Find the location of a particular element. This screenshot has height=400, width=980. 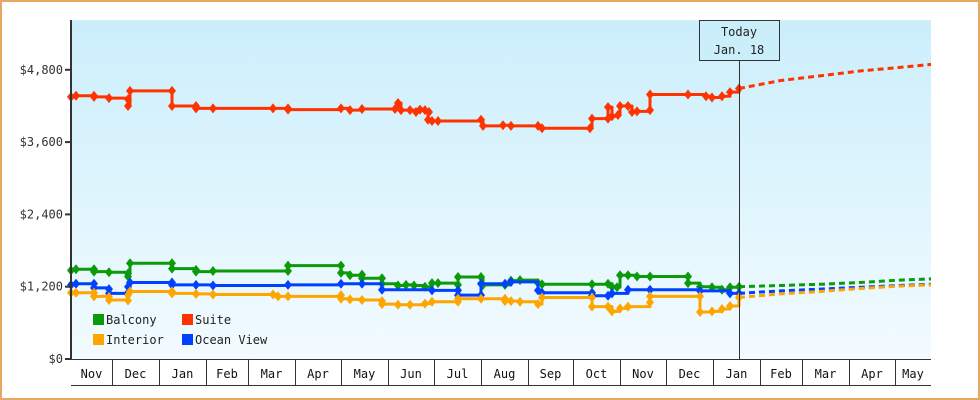

month-label: Dec is located at coordinates (690, 374).